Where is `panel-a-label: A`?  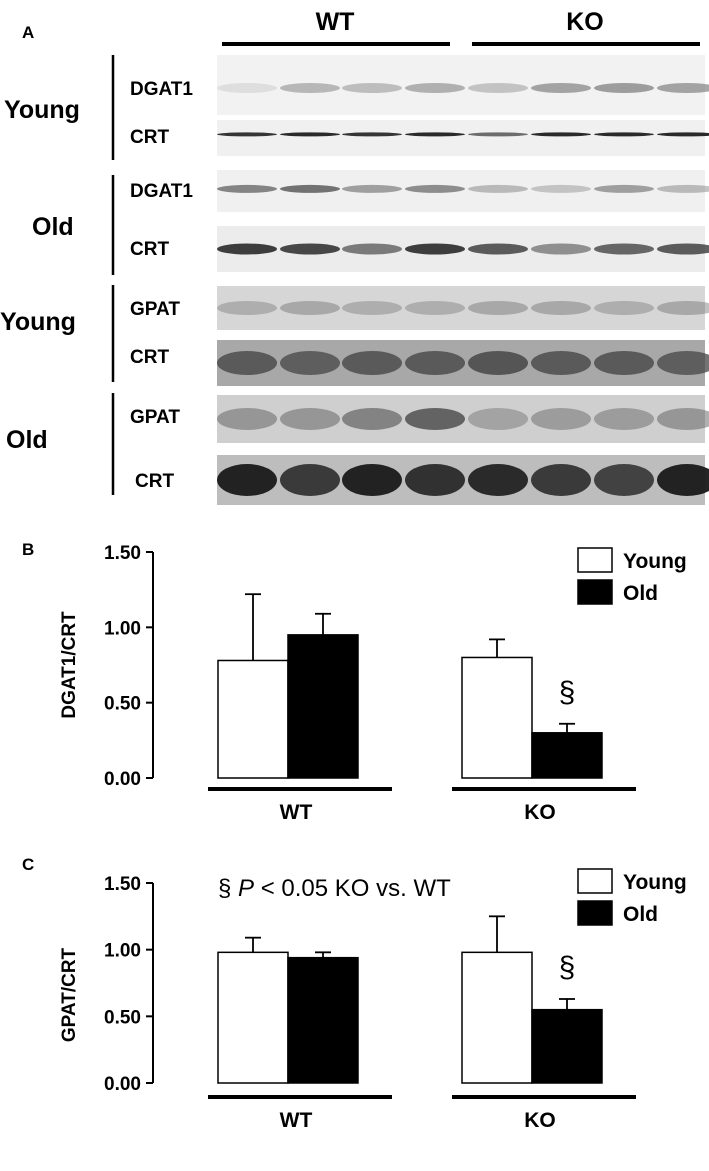
panel-a-label: A is located at coordinates (28, 32).